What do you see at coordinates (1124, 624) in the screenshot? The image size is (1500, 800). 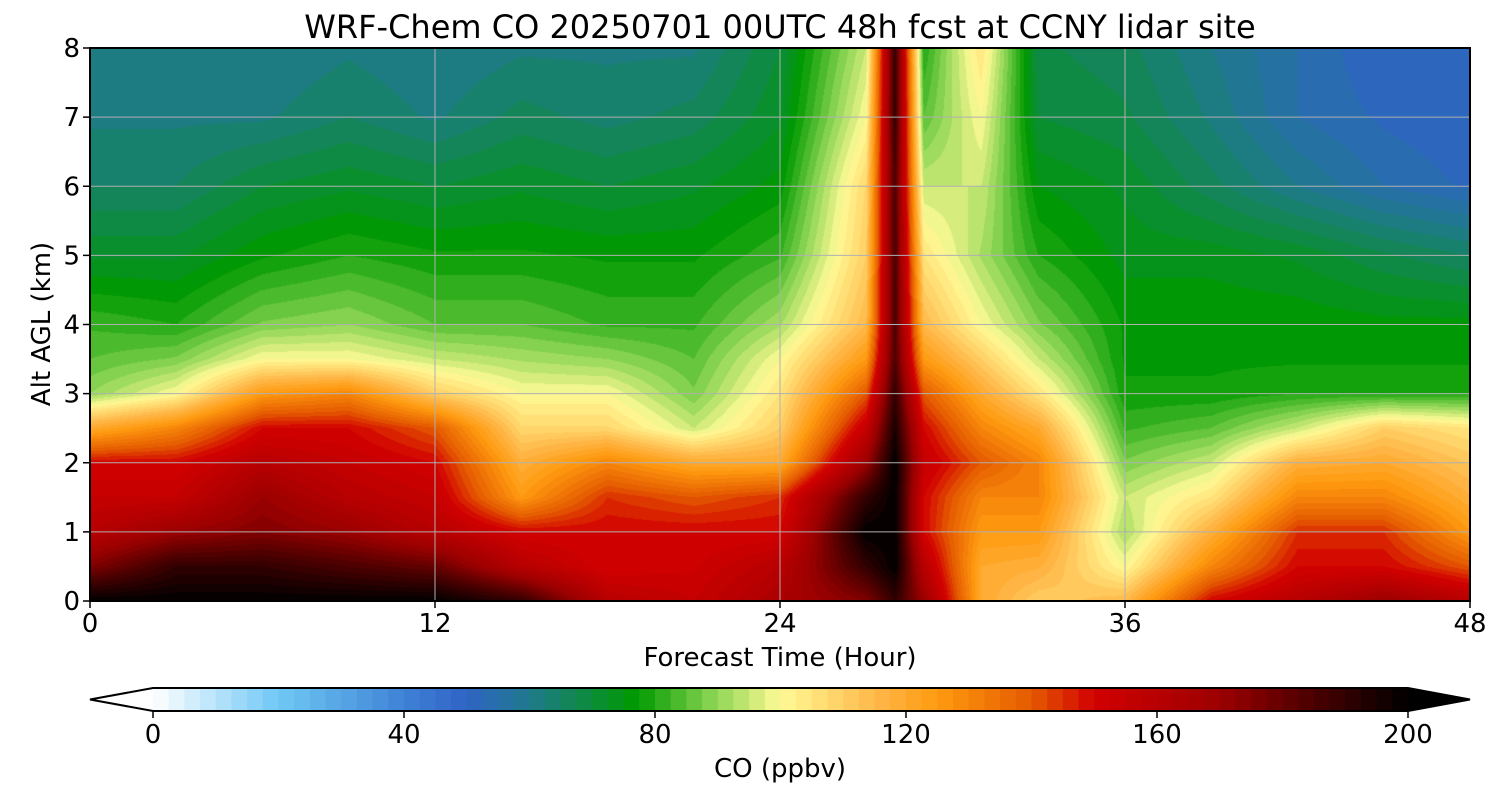 I see `x-tick-label: 36` at bounding box center [1124, 624].